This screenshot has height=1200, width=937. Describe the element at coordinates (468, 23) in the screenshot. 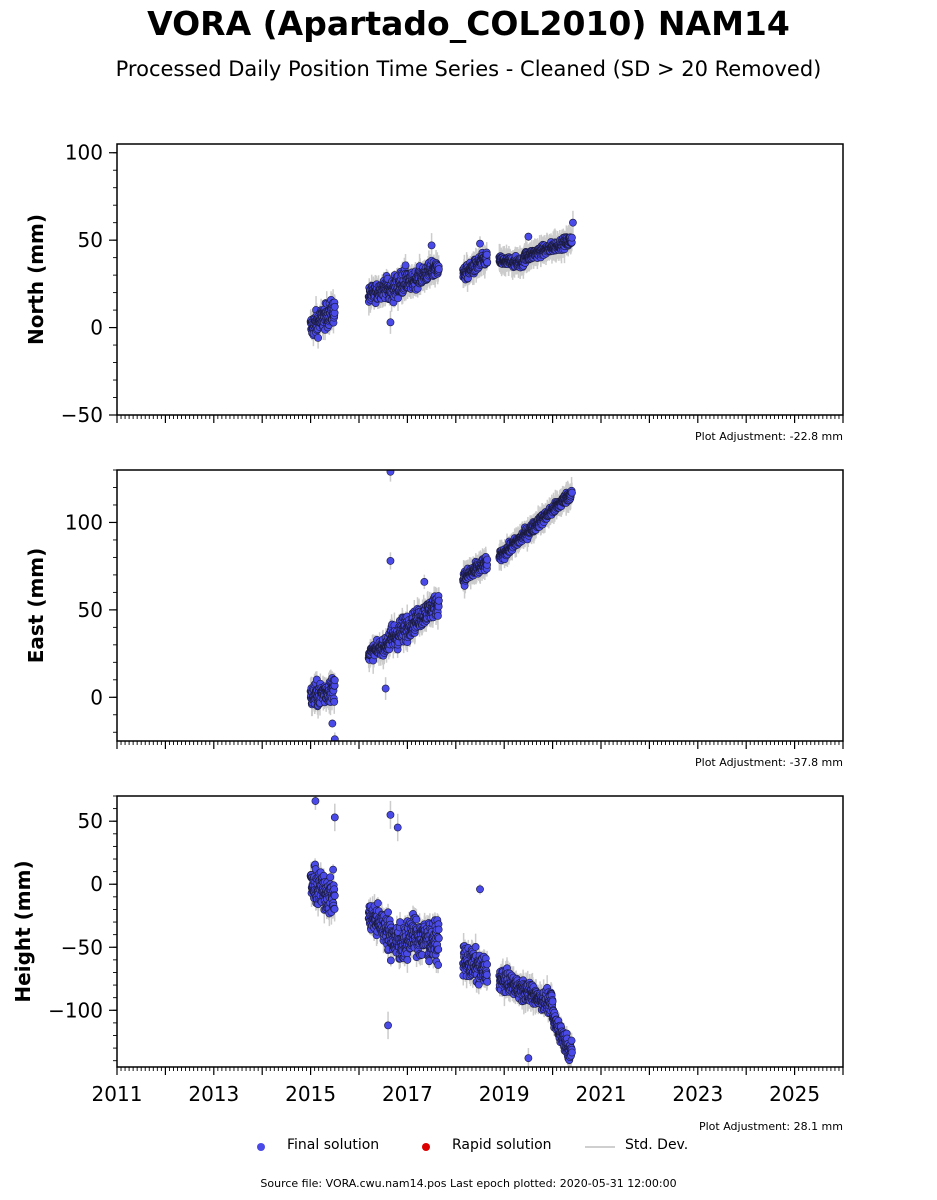

I see `chart-title: VORA (Apartado_COL2010) NAM14` at that location.